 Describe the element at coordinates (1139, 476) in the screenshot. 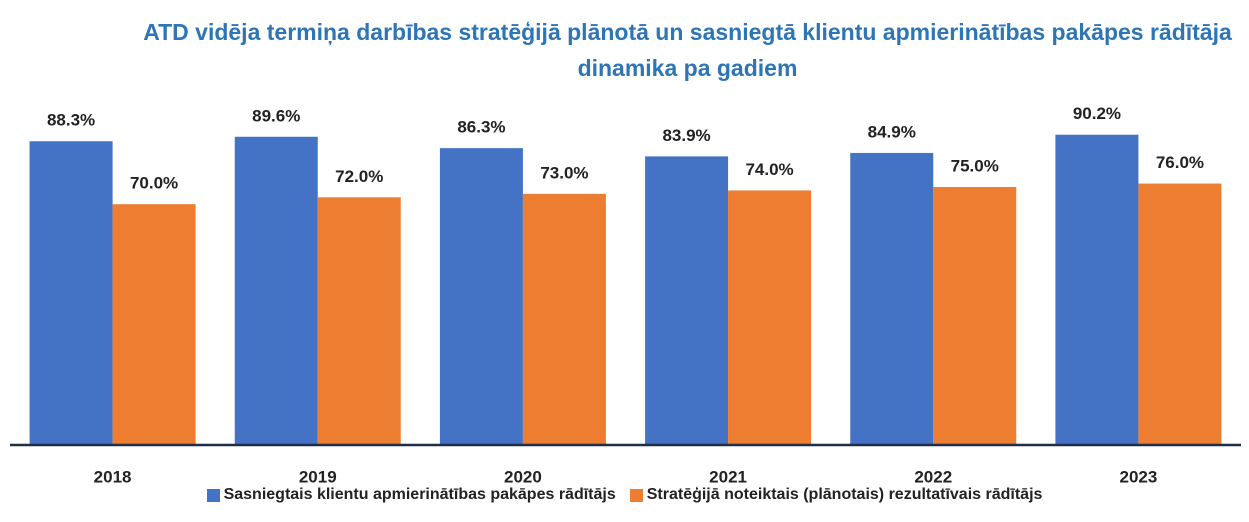

I see `x-tick-label: 2023` at that location.